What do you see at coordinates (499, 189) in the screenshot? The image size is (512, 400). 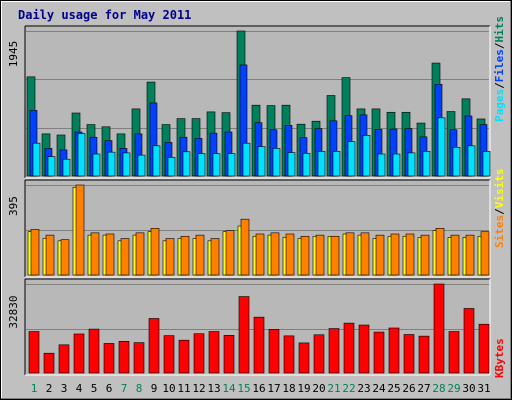 I see `legend-item-visits: Visits` at bounding box center [499, 189].